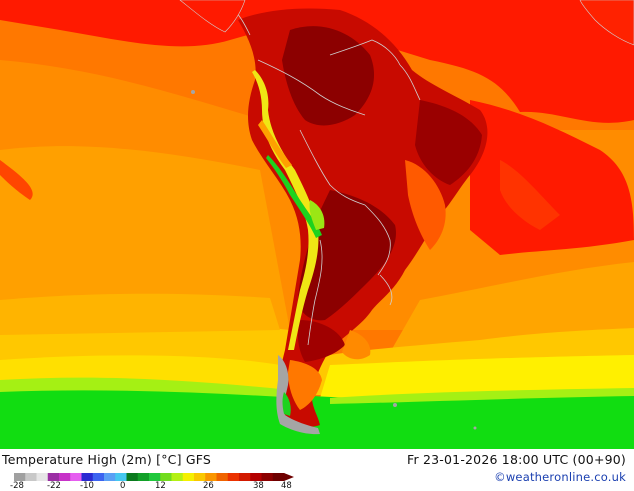 This screenshot has height=491, width=634. Describe the element at coordinates (107, 459) in the screenshot. I see `map-title: Temperature High (2m) [°C] GFS` at that location.